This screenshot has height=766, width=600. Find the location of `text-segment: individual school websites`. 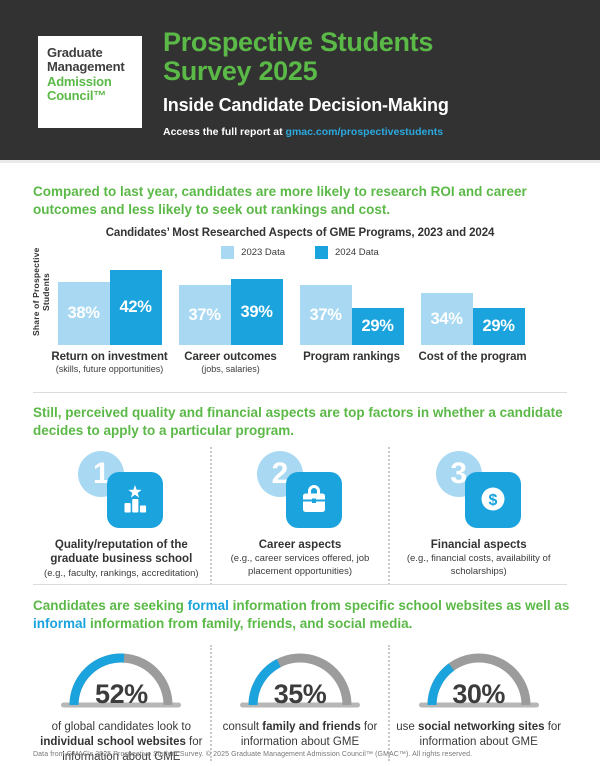

text-segment: individual school websites is located at coordinates (113, 741).